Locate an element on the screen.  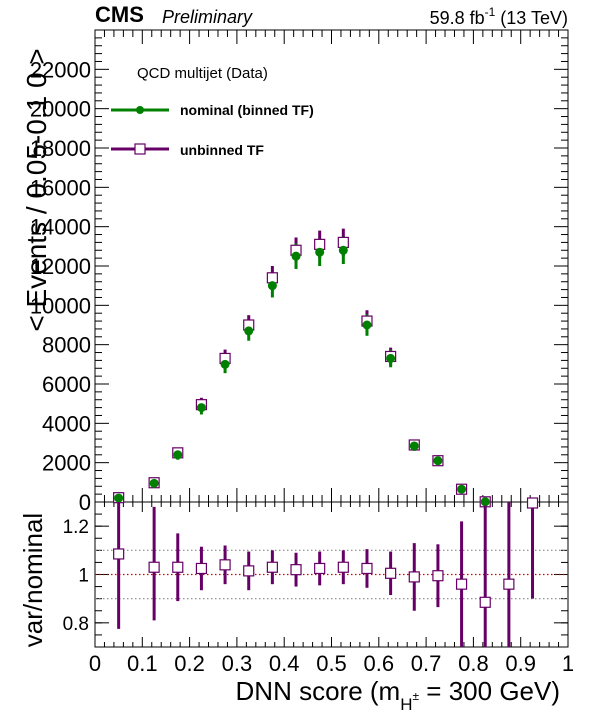
legend-entry-nominal: nominal (binned TF) is located at coordinates (212, 110).